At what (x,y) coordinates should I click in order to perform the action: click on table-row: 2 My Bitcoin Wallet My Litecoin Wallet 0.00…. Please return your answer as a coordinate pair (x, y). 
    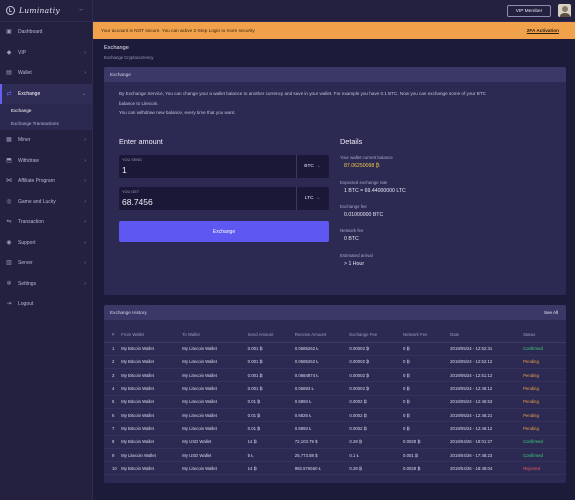
    Looking at the image, I should click on (335, 362).